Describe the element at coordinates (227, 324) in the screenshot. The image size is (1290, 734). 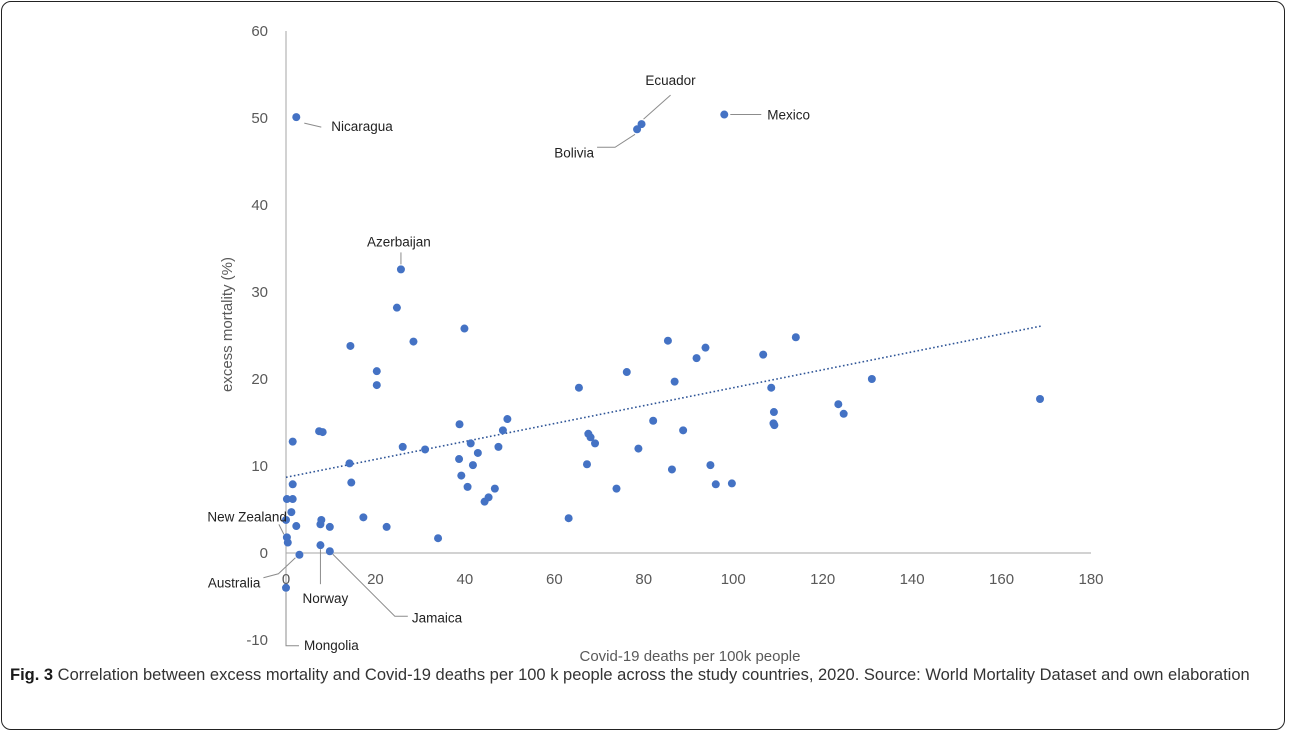
I see `y-axis-title: excess mortality (%)` at that location.